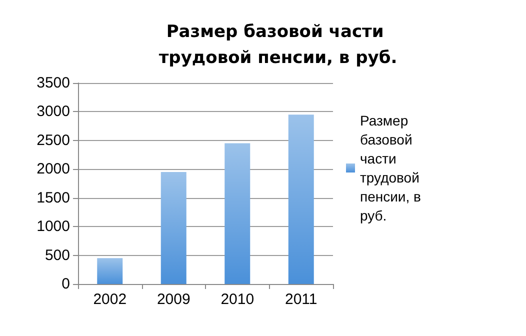  Describe the element at coordinates (53, 111) in the screenshot. I see `y-tick-label: 3000` at that location.